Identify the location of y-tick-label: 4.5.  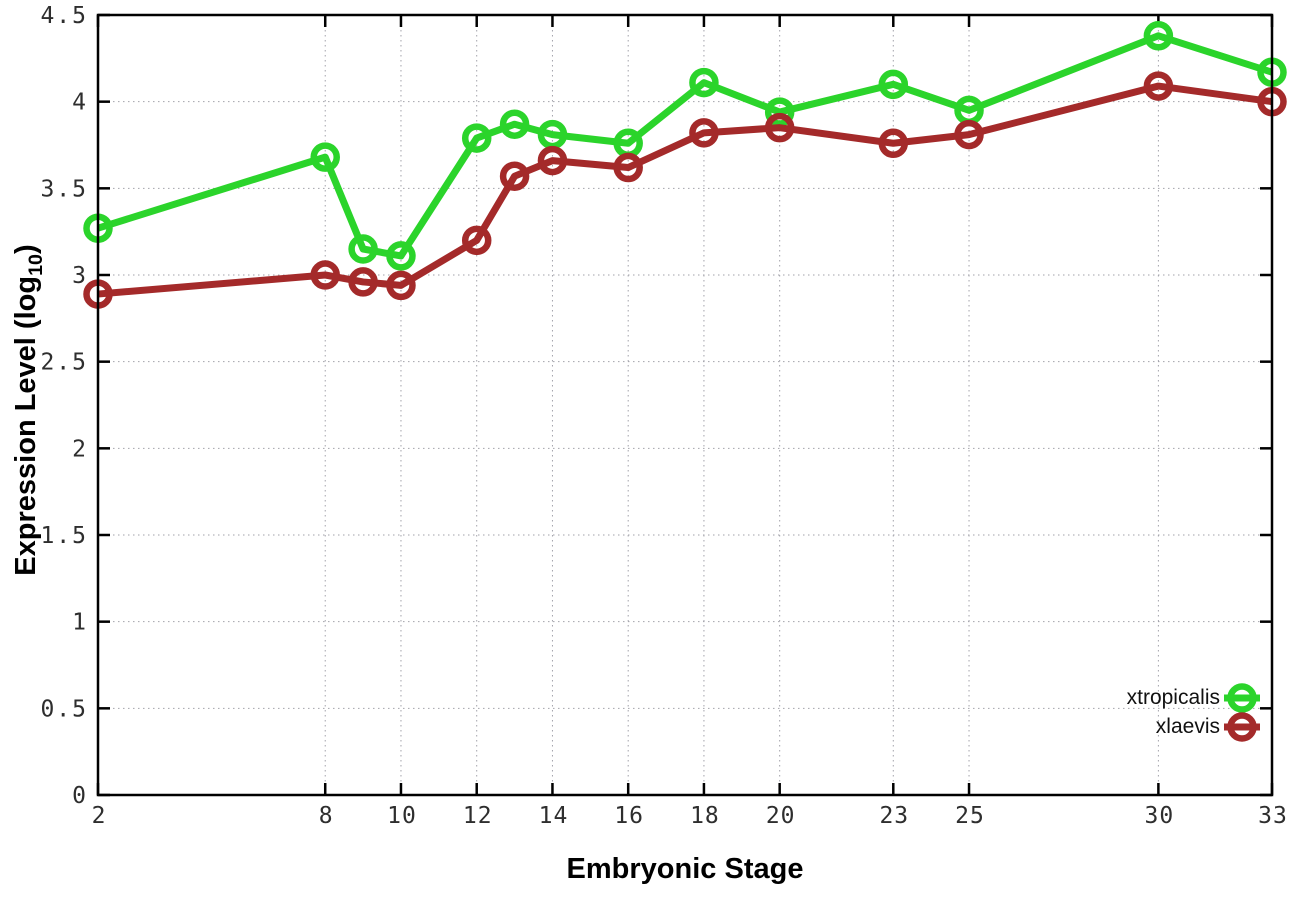
(64, 16).